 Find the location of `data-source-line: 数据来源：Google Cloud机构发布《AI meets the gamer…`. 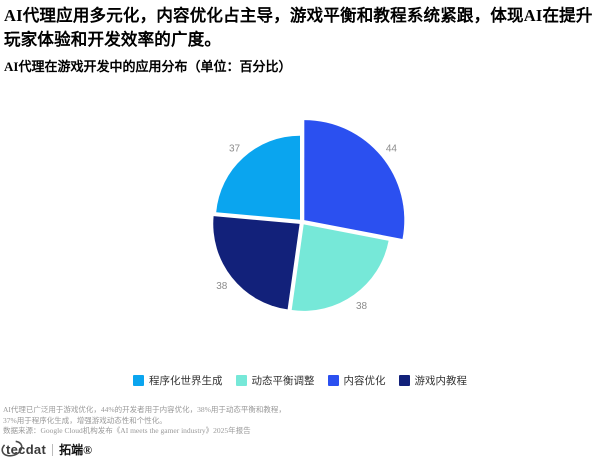

data-source-line: 数据来源：Google Cloud机构发布《AI meets the gamer… is located at coordinates (127, 430).